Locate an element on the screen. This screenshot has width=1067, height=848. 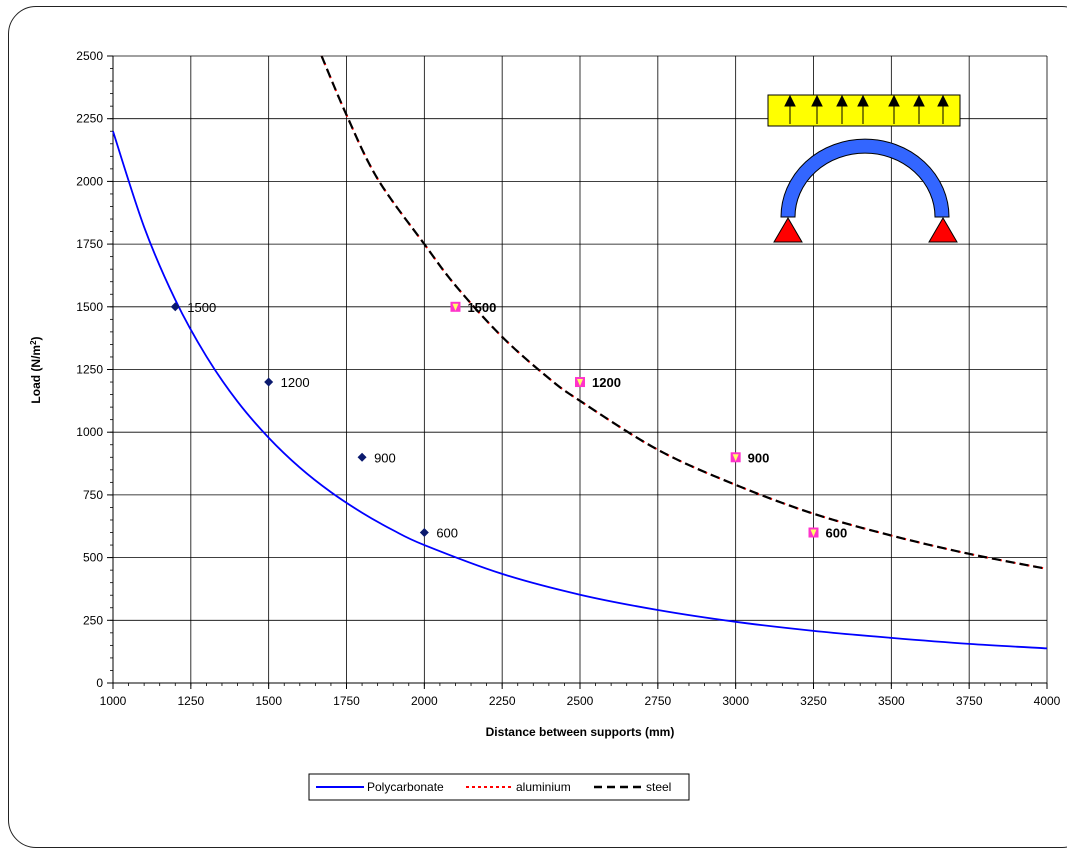
metal-marker-label: 1500 is located at coordinates (481, 307).